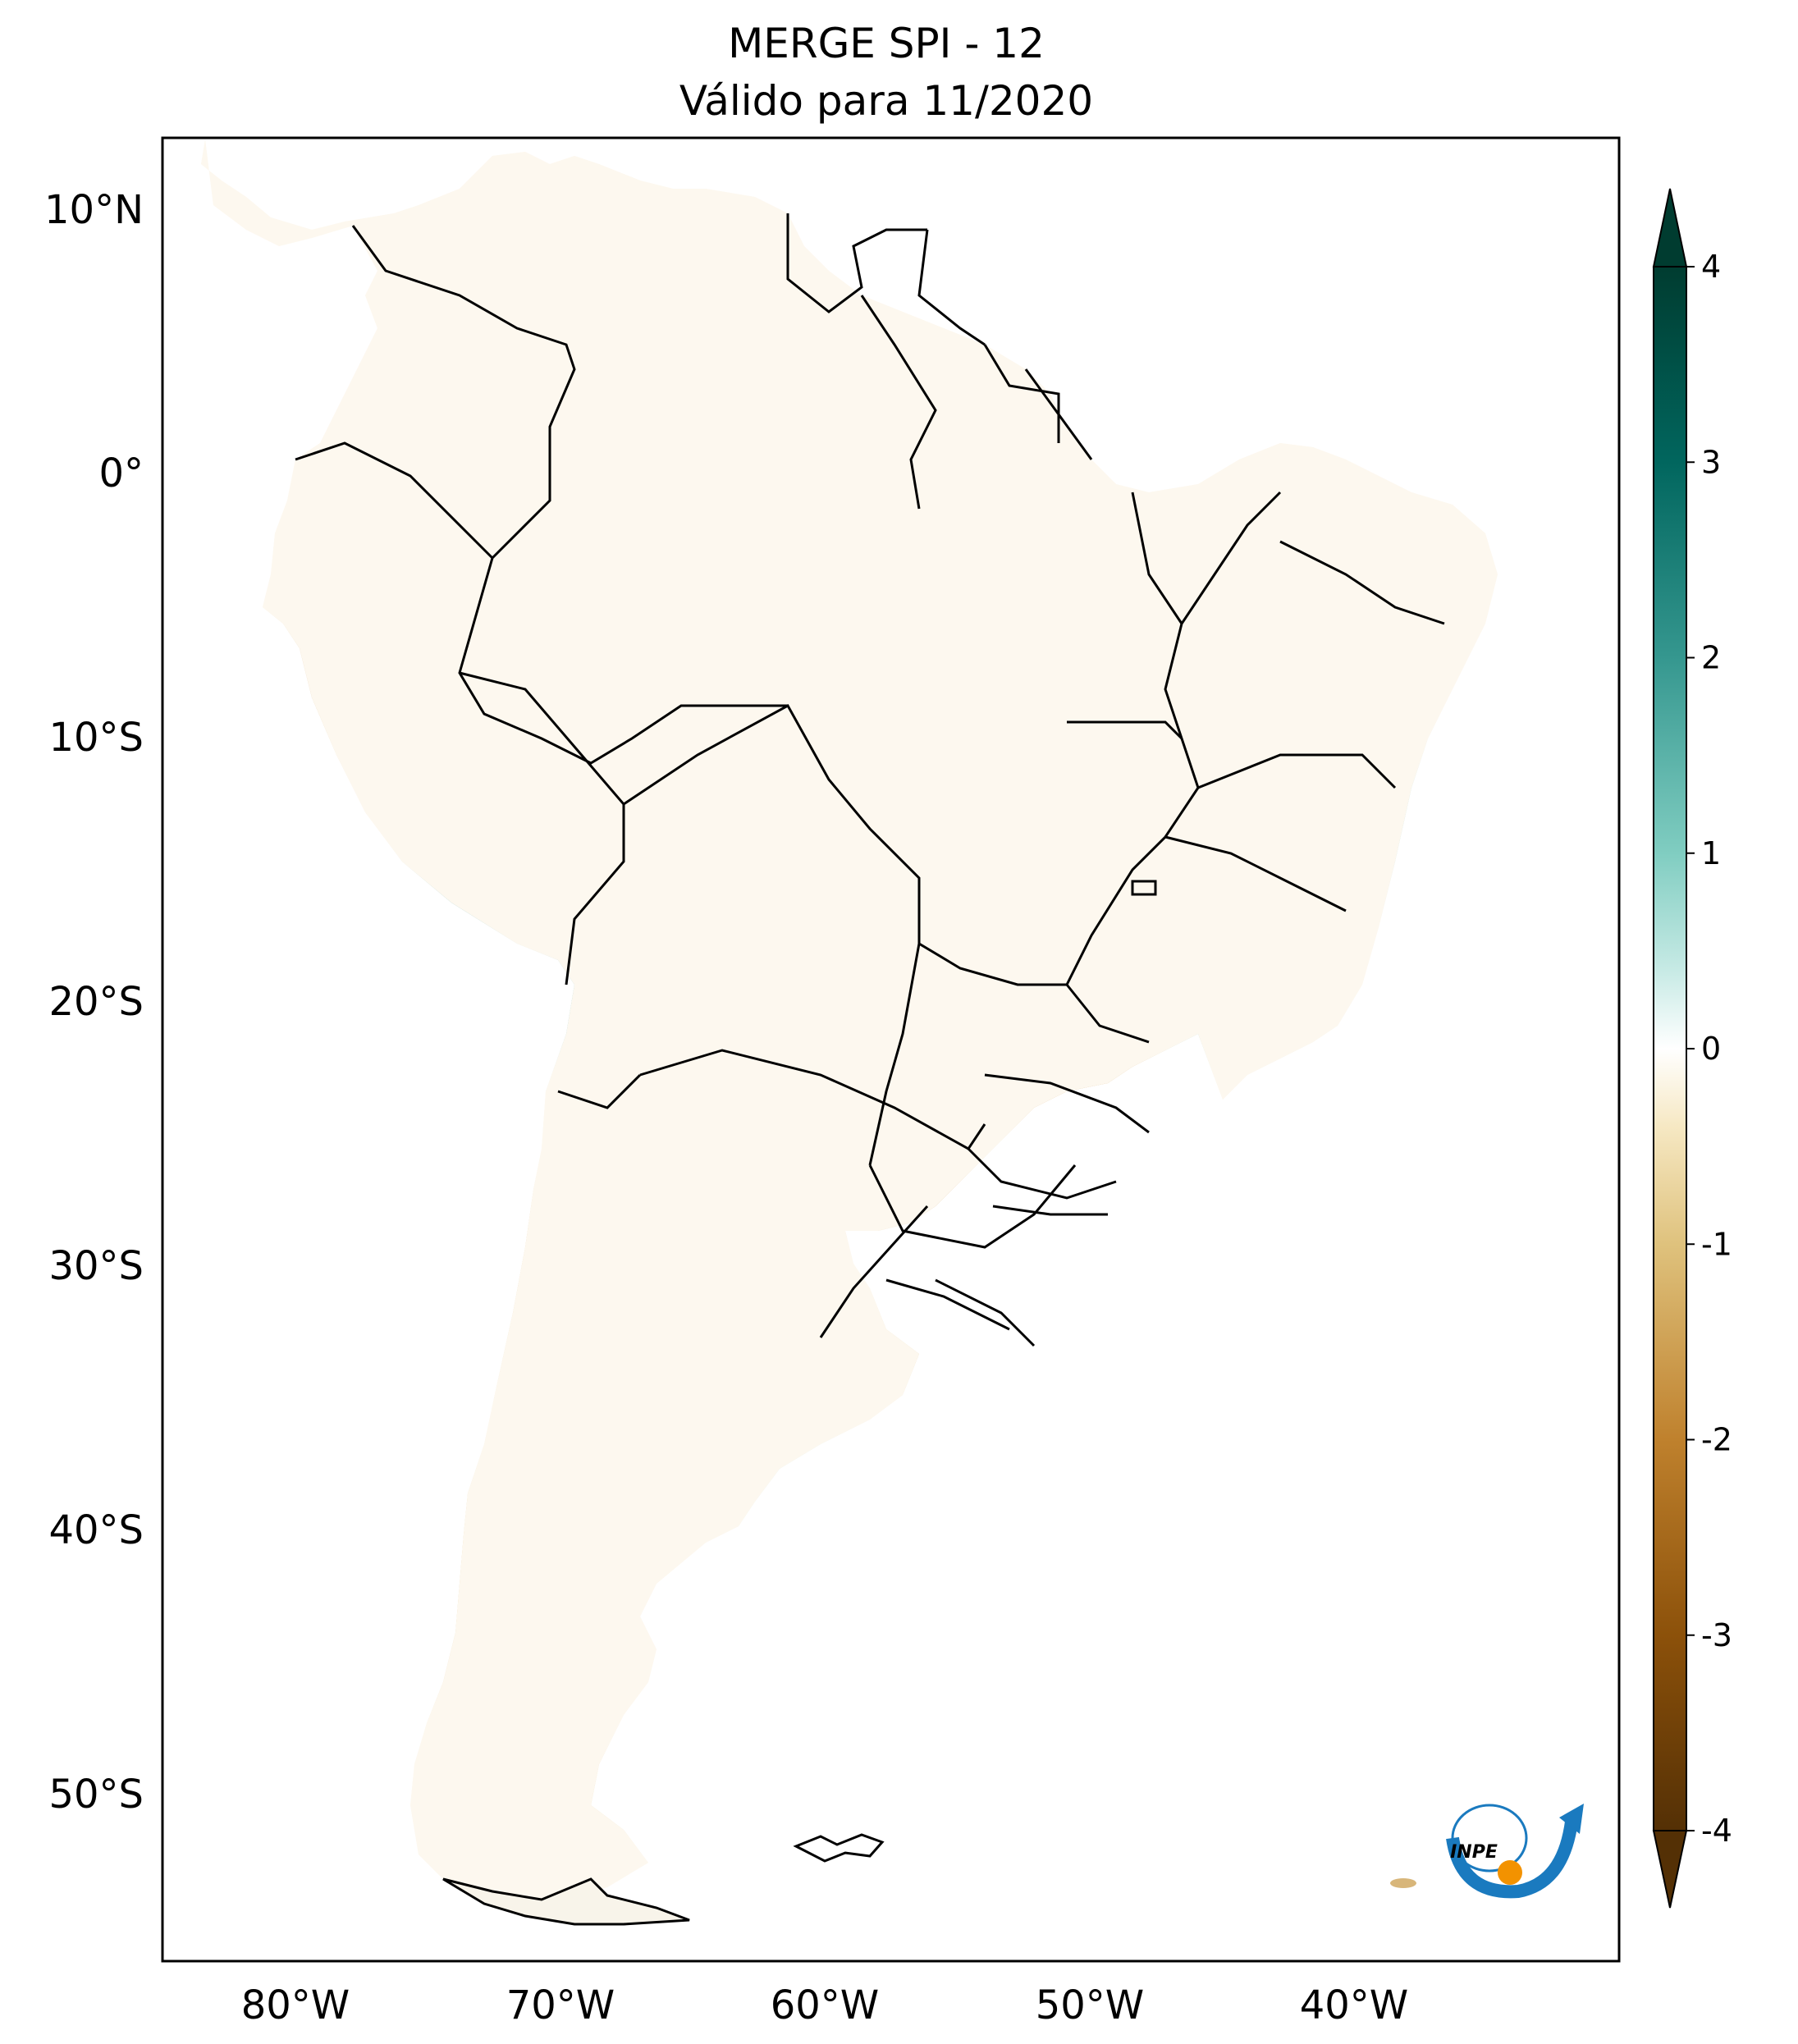 The width and height of the screenshot is (1798, 2044). Describe the element at coordinates (1354, 2005) in the screenshot. I see `lon-label-40W: 40°W` at that location.